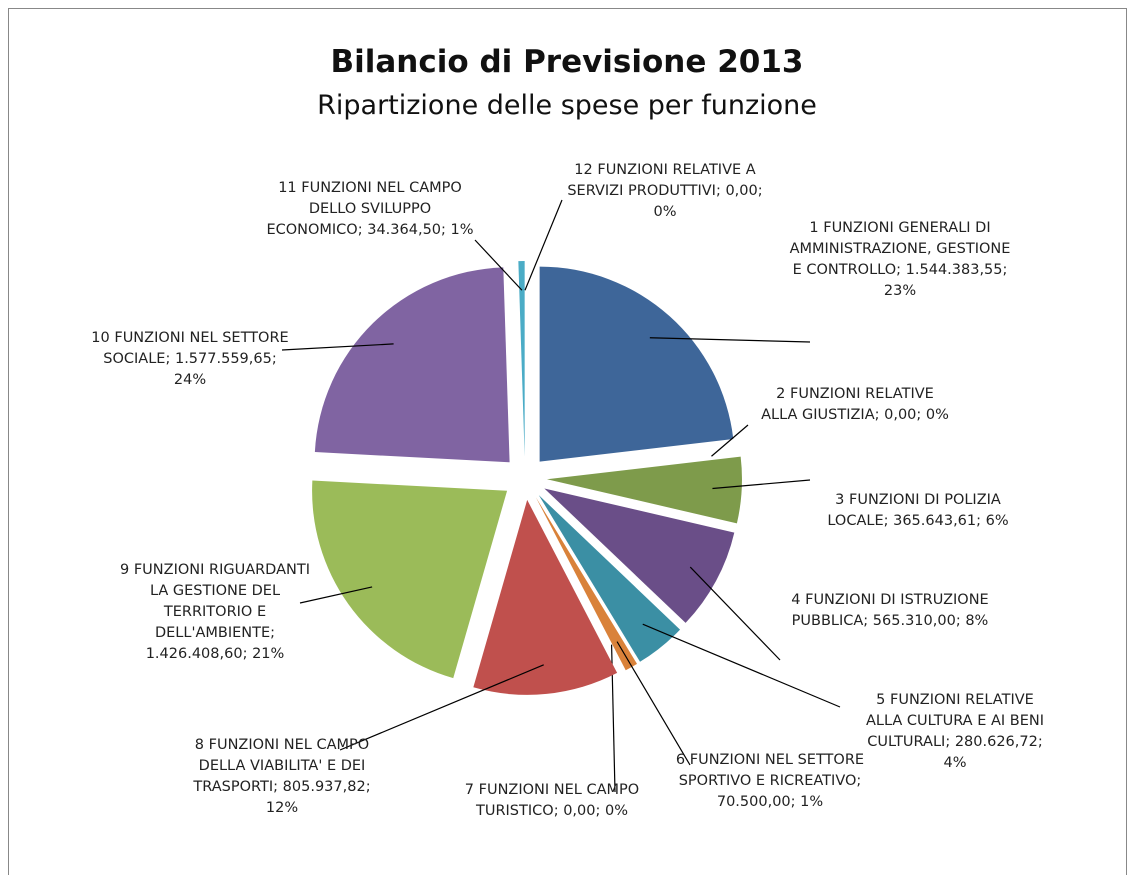 This screenshot has width=1133, height=875. I want to click on label-part: 8%, so click(977, 621).